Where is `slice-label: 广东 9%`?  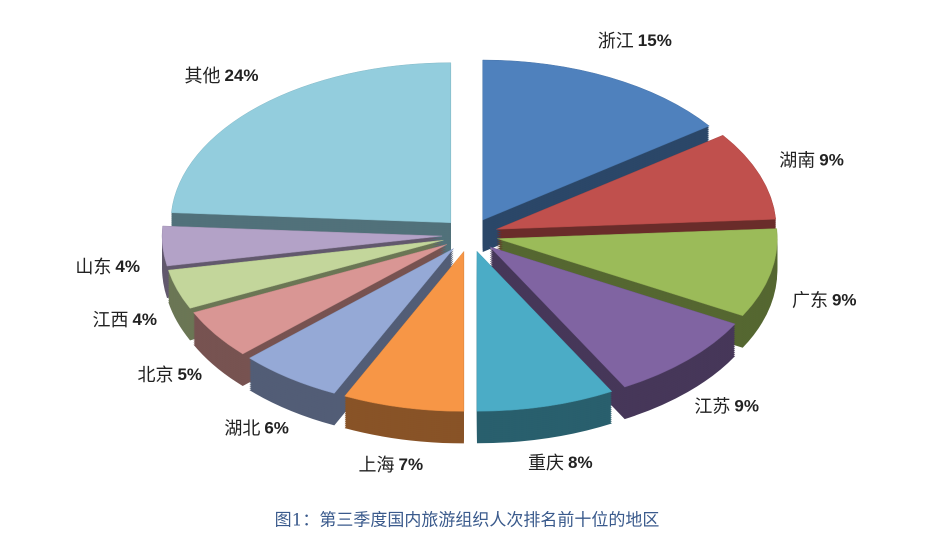
slice-label: 广东 9% is located at coordinates (824, 300).